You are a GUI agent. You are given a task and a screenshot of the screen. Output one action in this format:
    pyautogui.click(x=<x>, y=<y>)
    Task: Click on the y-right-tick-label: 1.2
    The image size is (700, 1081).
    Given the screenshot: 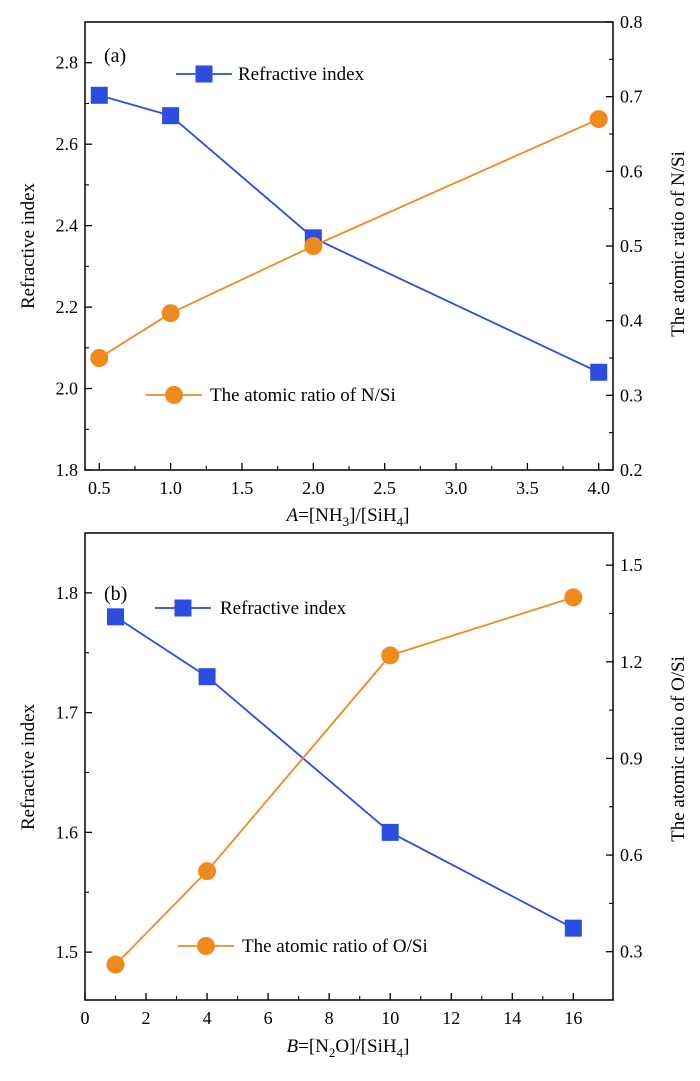 What is the action you would take?
    pyautogui.click(x=631, y=662)
    